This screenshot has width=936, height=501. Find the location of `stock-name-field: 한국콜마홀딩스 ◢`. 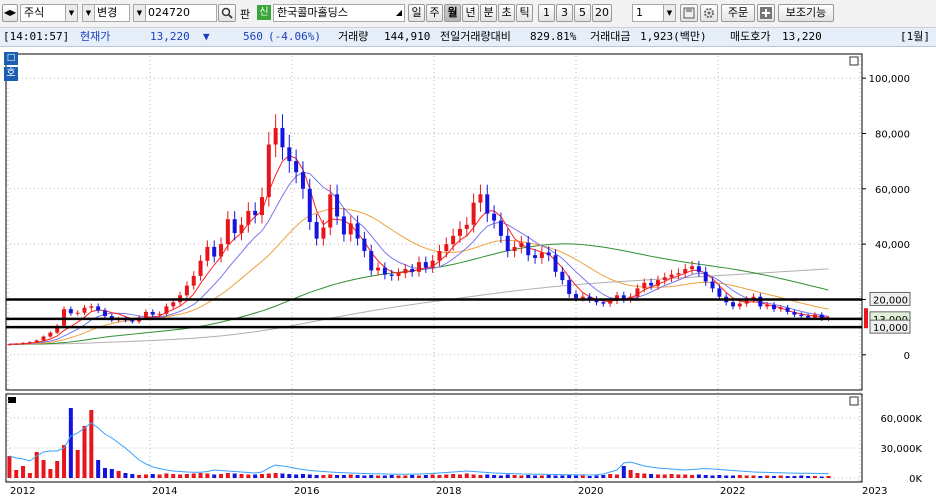

stock-name-field: 한국콜마홀딩스 ◢ is located at coordinates (339, 13).